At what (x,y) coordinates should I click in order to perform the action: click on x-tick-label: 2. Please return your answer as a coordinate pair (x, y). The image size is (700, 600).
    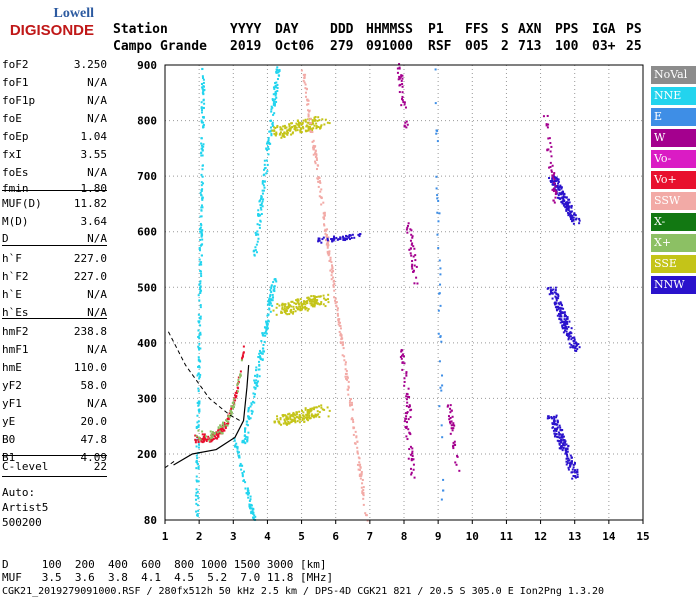
    Looking at the image, I should click on (199, 536).